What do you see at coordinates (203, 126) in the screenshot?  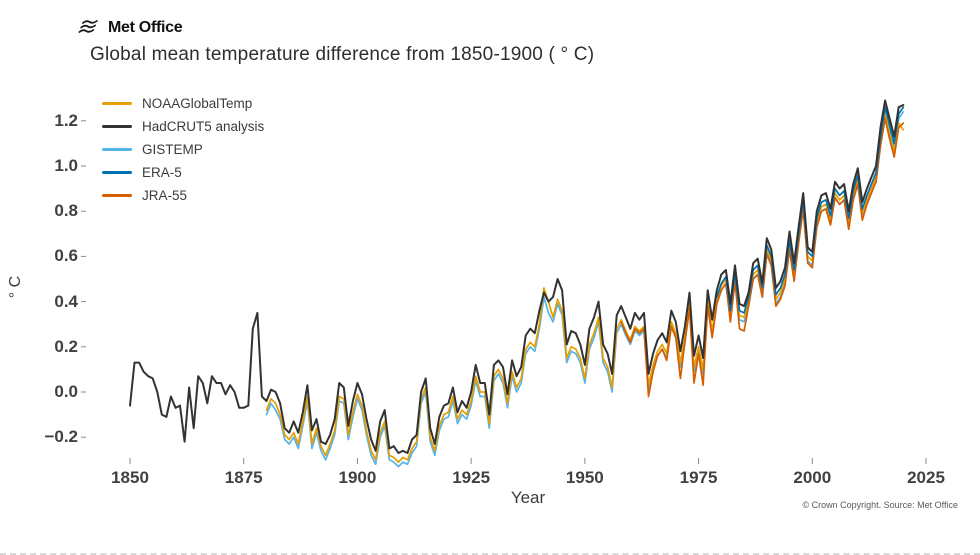 I see `legend-label: HadCRUT5 analysis` at bounding box center [203, 126].